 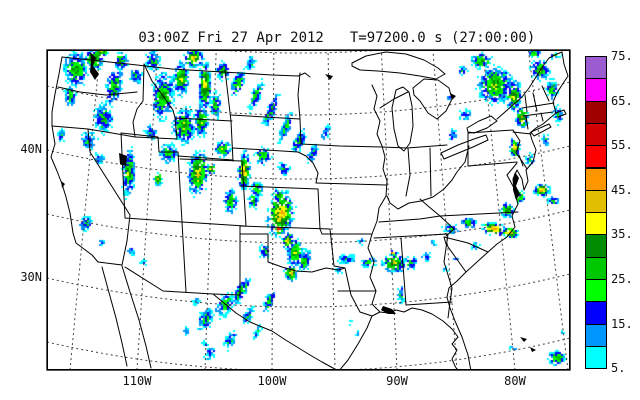 What do you see at coordinates (31, 277) in the screenshot?
I see `lat-tick-label: 30N` at bounding box center [31, 277].